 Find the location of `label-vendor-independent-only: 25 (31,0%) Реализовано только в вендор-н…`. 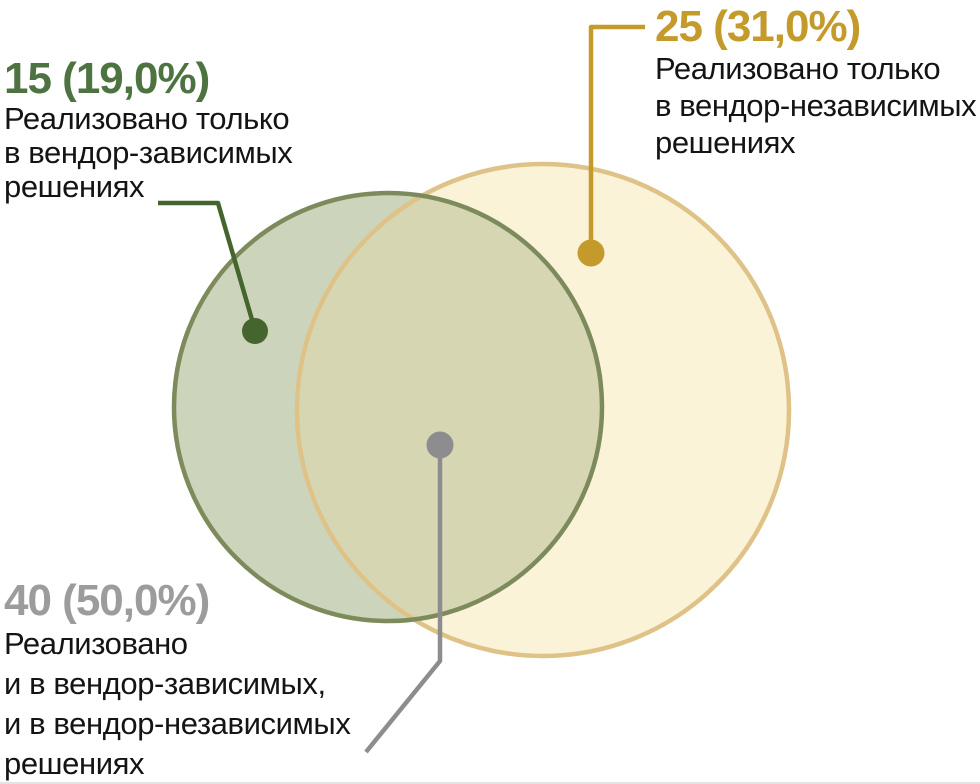

label-vendor-independent-only: 25 (31,0%) Реализовано только в вендор-н… is located at coordinates (816, 81).